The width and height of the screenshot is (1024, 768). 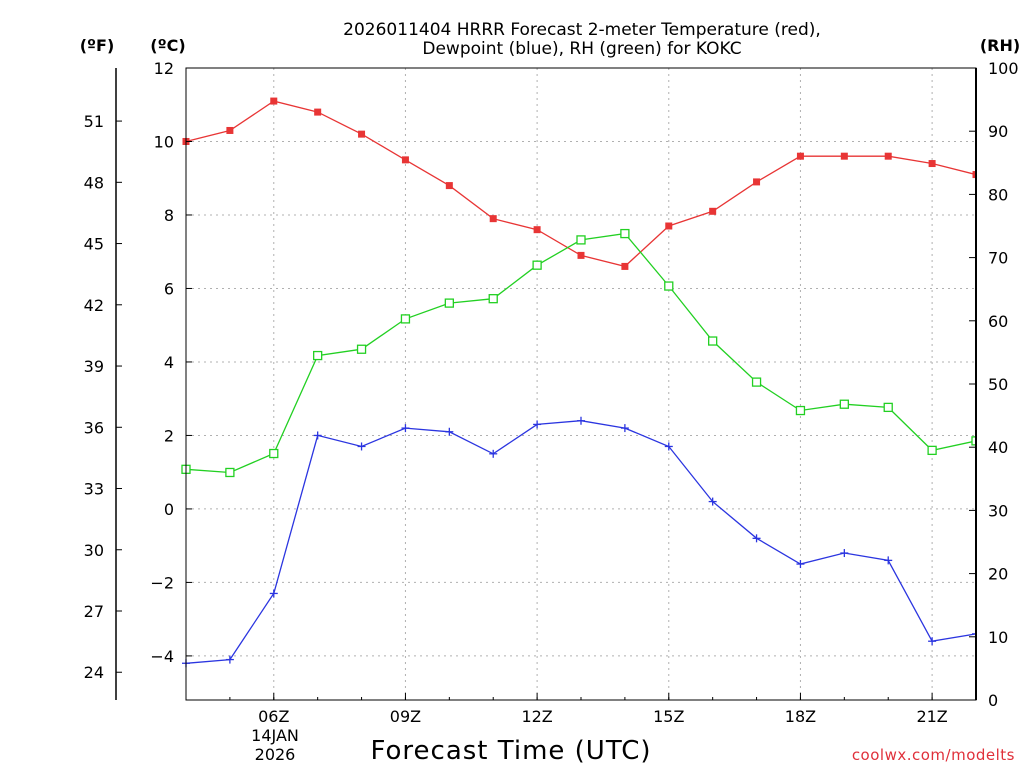 I want to click on x-axis-label: Forecast Time (UTC), so click(x=510, y=751).